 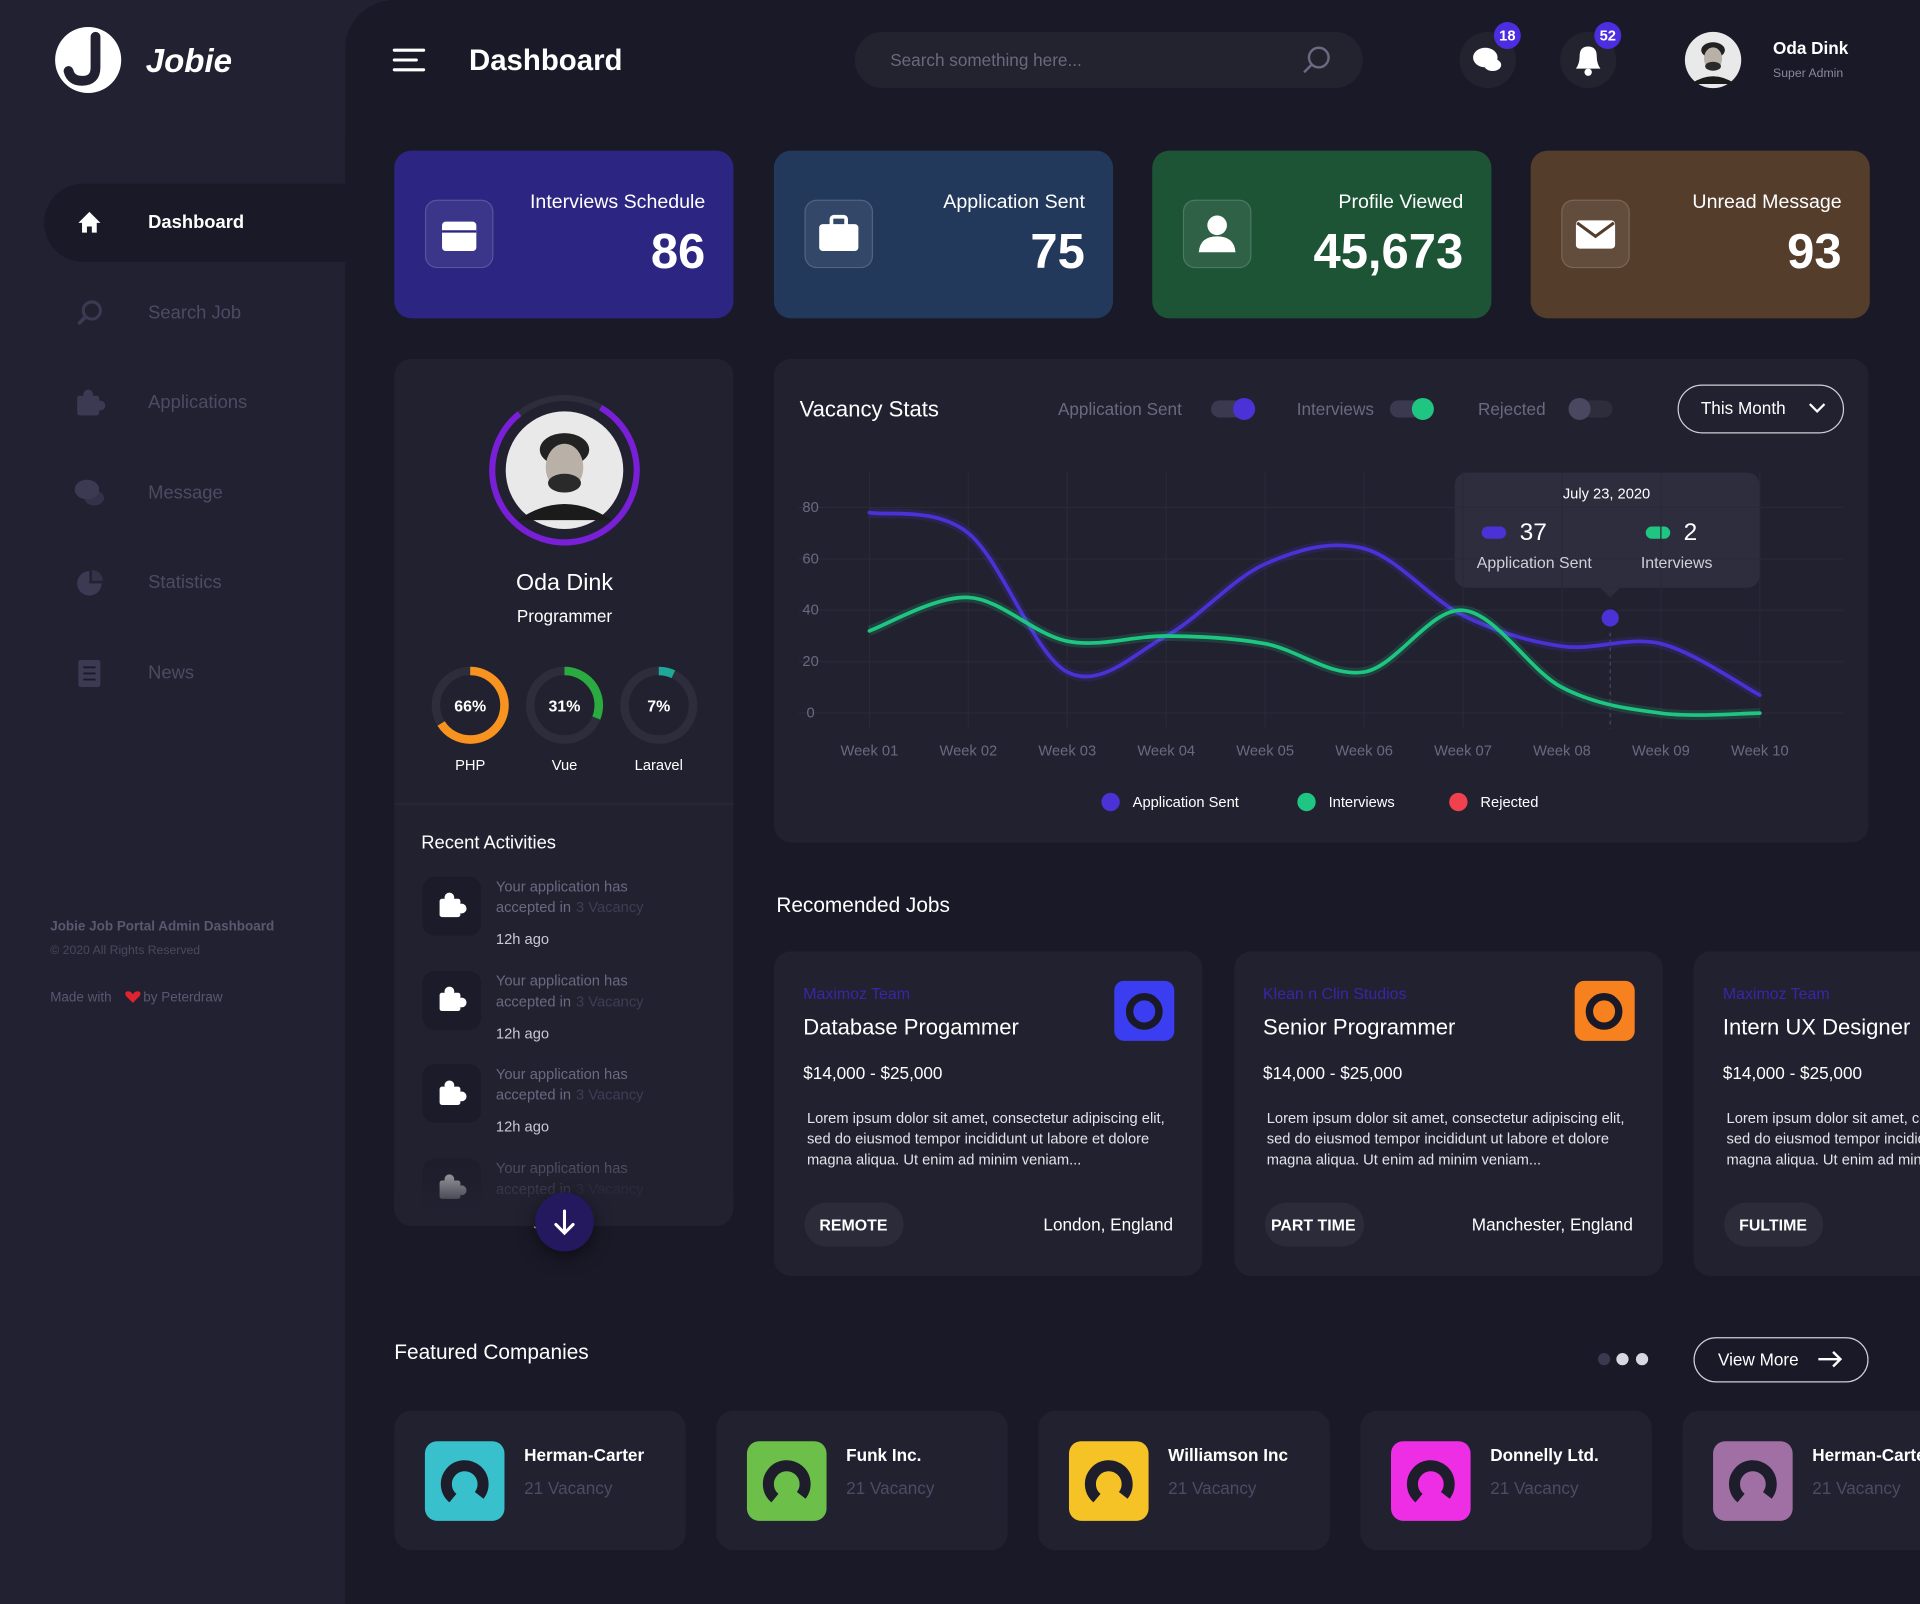 What do you see at coordinates (470, 705) in the screenshot?
I see `skill-percent: 66%` at bounding box center [470, 705].